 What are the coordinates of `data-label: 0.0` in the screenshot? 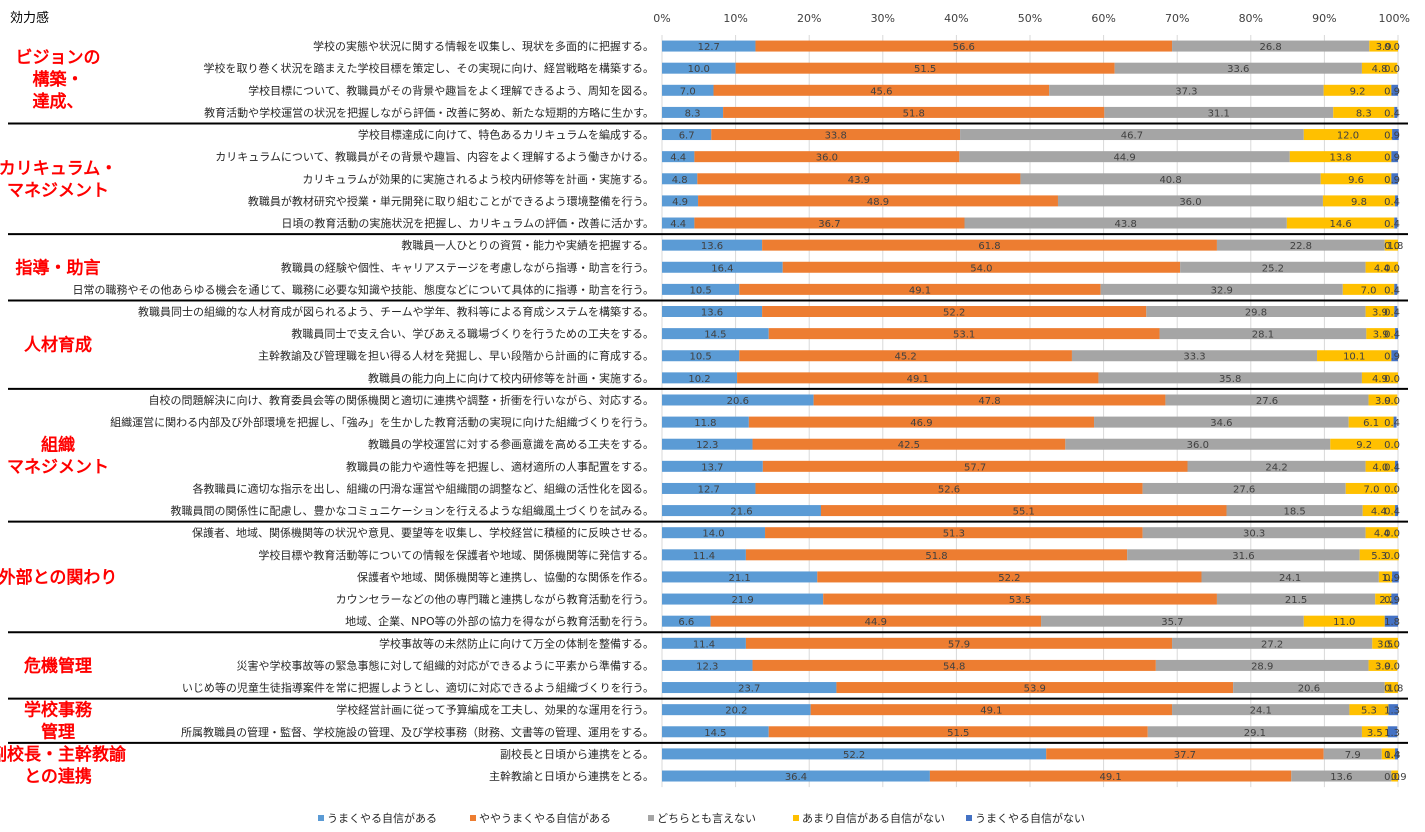 It's located at (1392, 401).